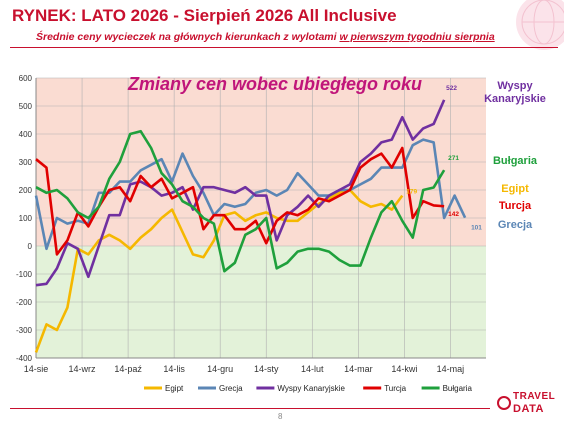 Image resolution: width=564 pixels, height=423 pixels. What do you see at coordinates (417, 37) in the screenshot?
I see `subtitle-underlined: w pierwszym tygodniu sierpnia` at bounding box center [417, 37].